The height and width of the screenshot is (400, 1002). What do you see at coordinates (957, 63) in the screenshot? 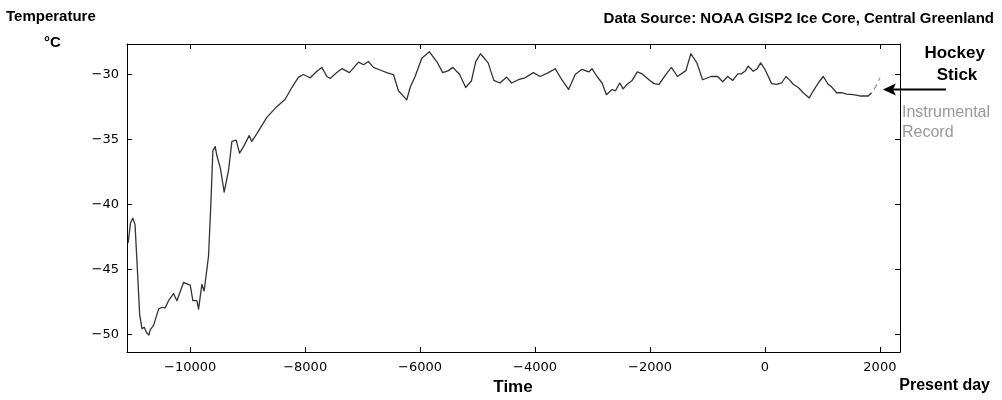
I see `text: Hockey Stick` at bounding box center [957, 63].